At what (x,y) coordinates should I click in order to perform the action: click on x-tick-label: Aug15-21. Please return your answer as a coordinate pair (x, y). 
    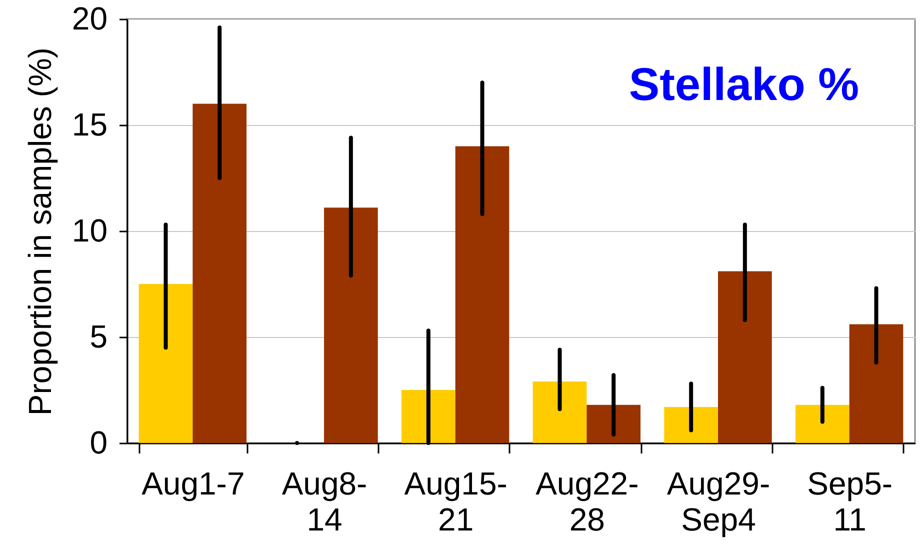
    Looking at the image, I should click on (456, 502).